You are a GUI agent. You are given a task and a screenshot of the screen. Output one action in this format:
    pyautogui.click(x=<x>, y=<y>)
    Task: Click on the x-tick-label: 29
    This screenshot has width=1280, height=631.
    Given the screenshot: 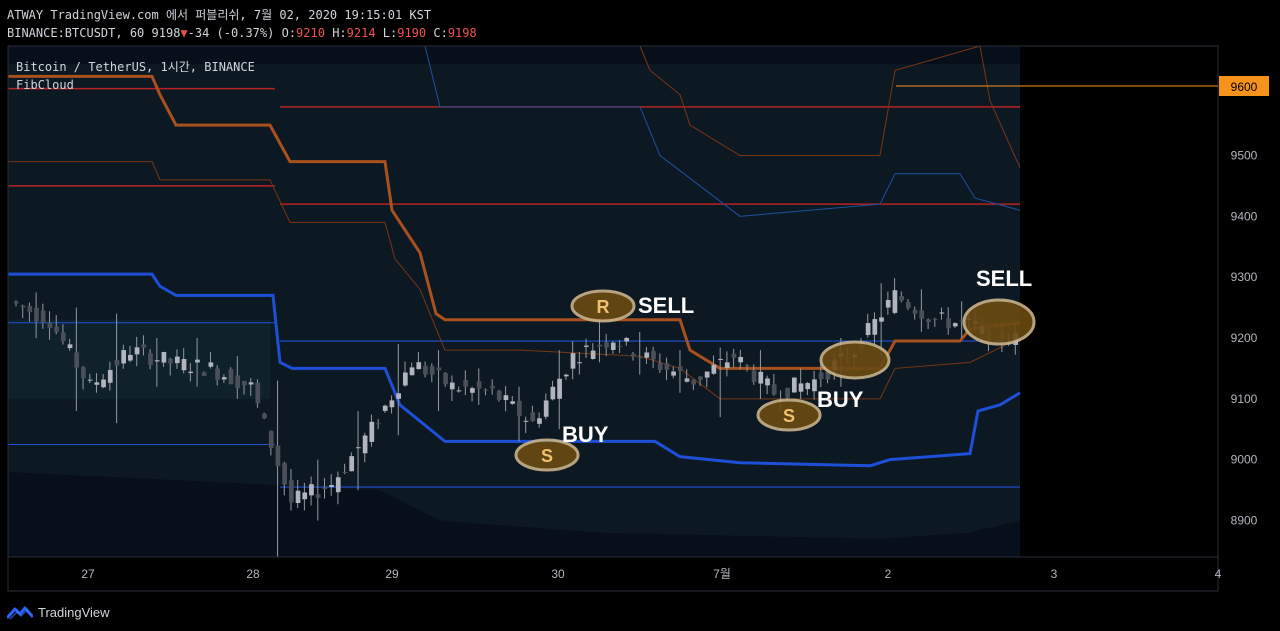 What is the action you would take?
    pyautogui.click(x=392, y=574)
    